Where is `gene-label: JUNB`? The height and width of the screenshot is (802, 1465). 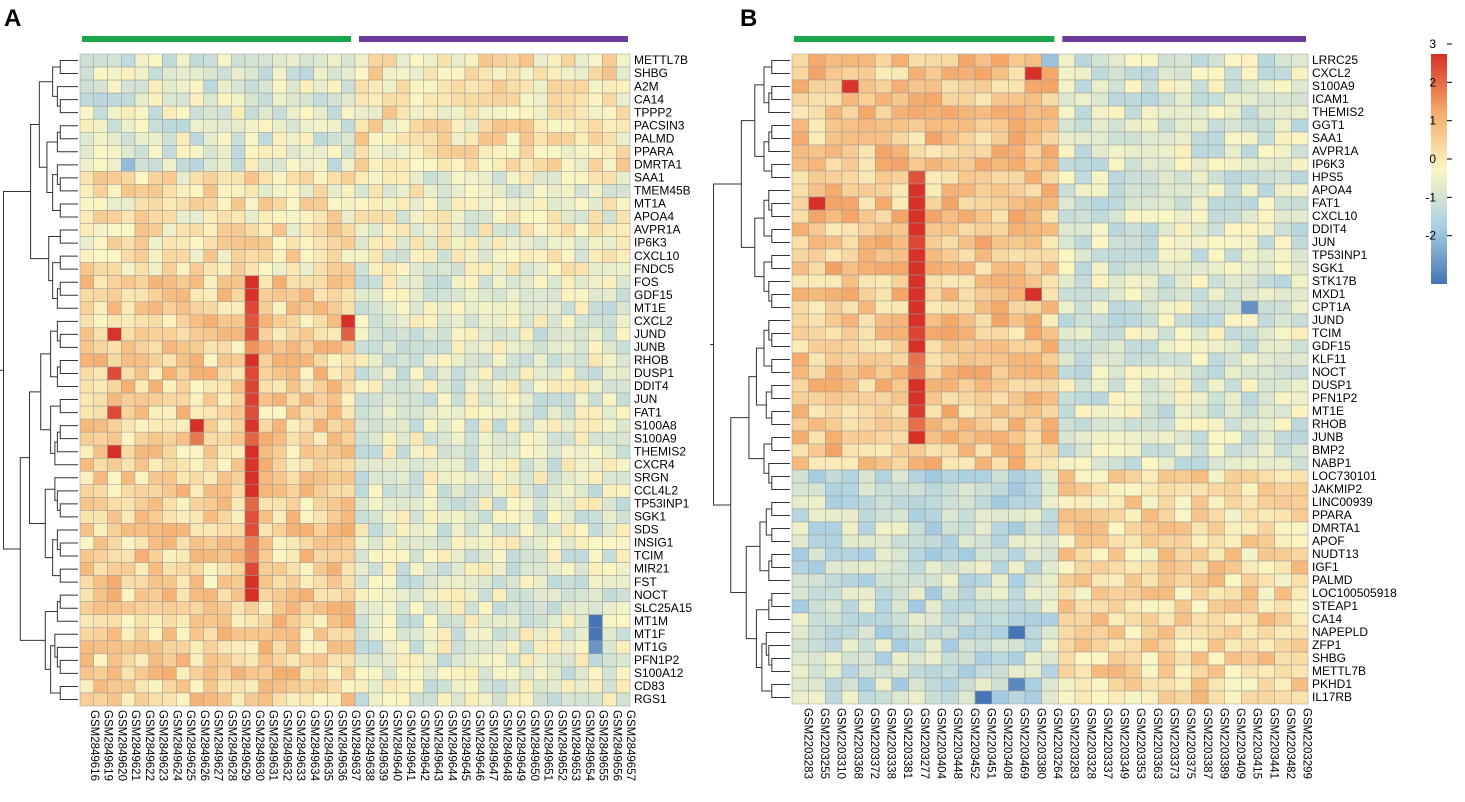
gene-label: JUNB is located at coordinates (649, 347).